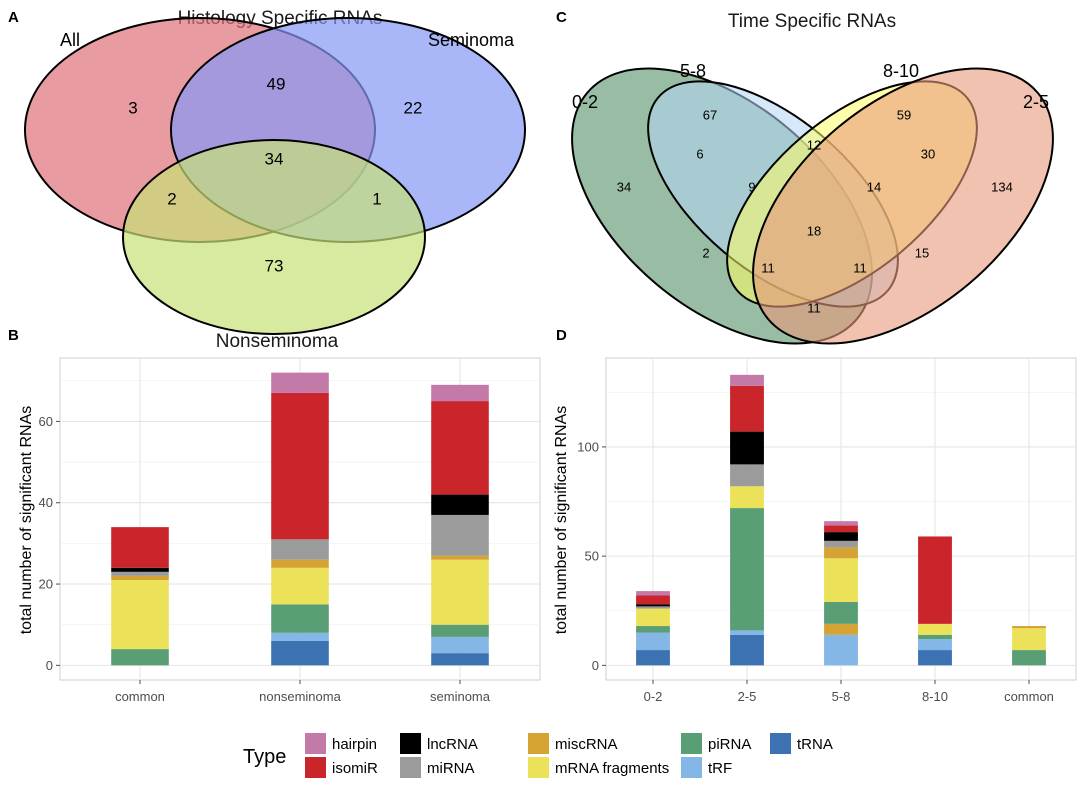  I want to click on panel-d-xtick-label: 8-10, so click(935, 696).